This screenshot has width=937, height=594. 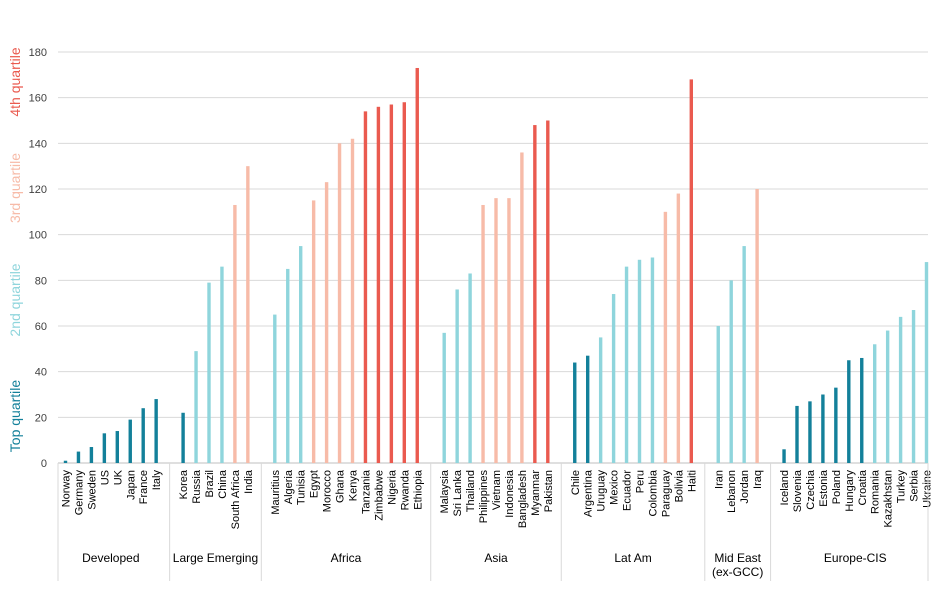 What do you see at coordinates (302, 487) in the screenshot?
I see `country-label: Tunisia` at bounding box center [302, 487].